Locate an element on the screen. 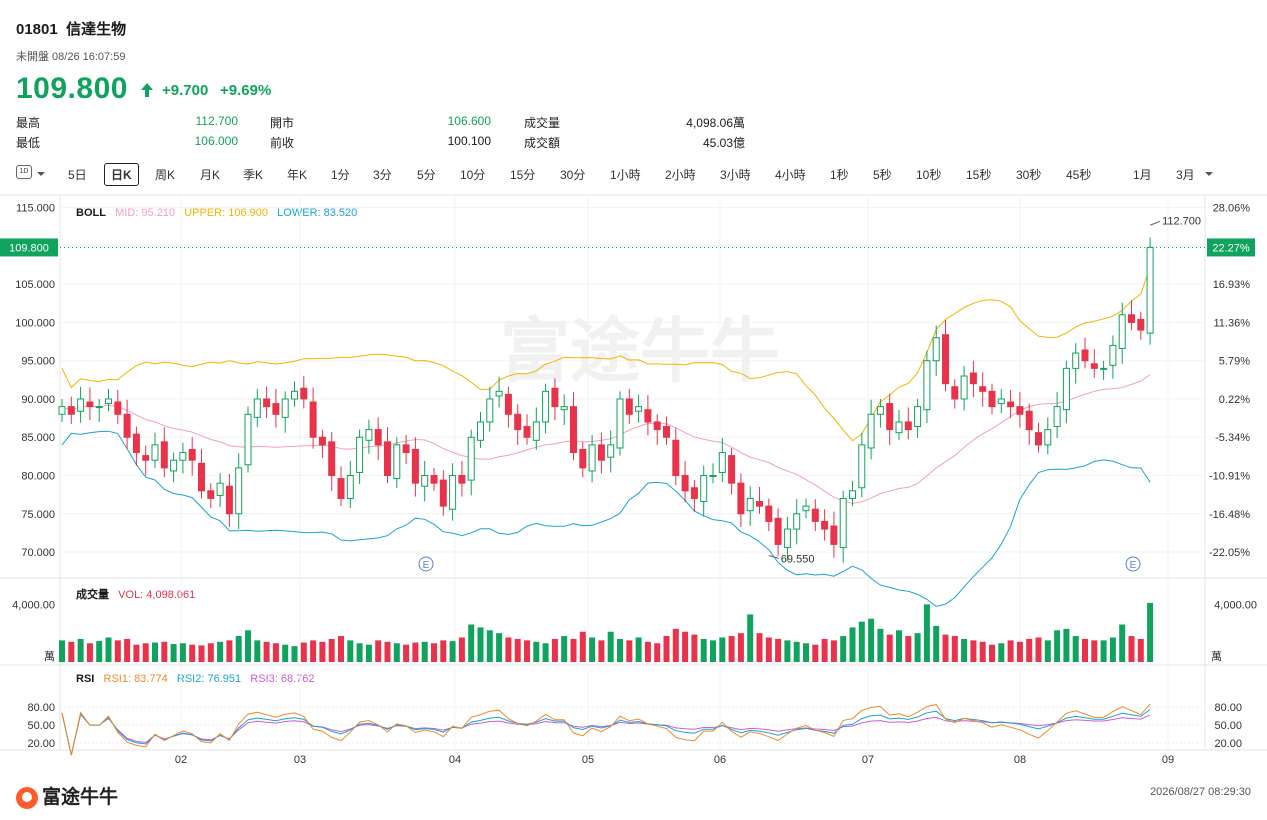 This screenshot has height=820, width=1267. period-tab: 5秒 is located at coordinates (882, 175).